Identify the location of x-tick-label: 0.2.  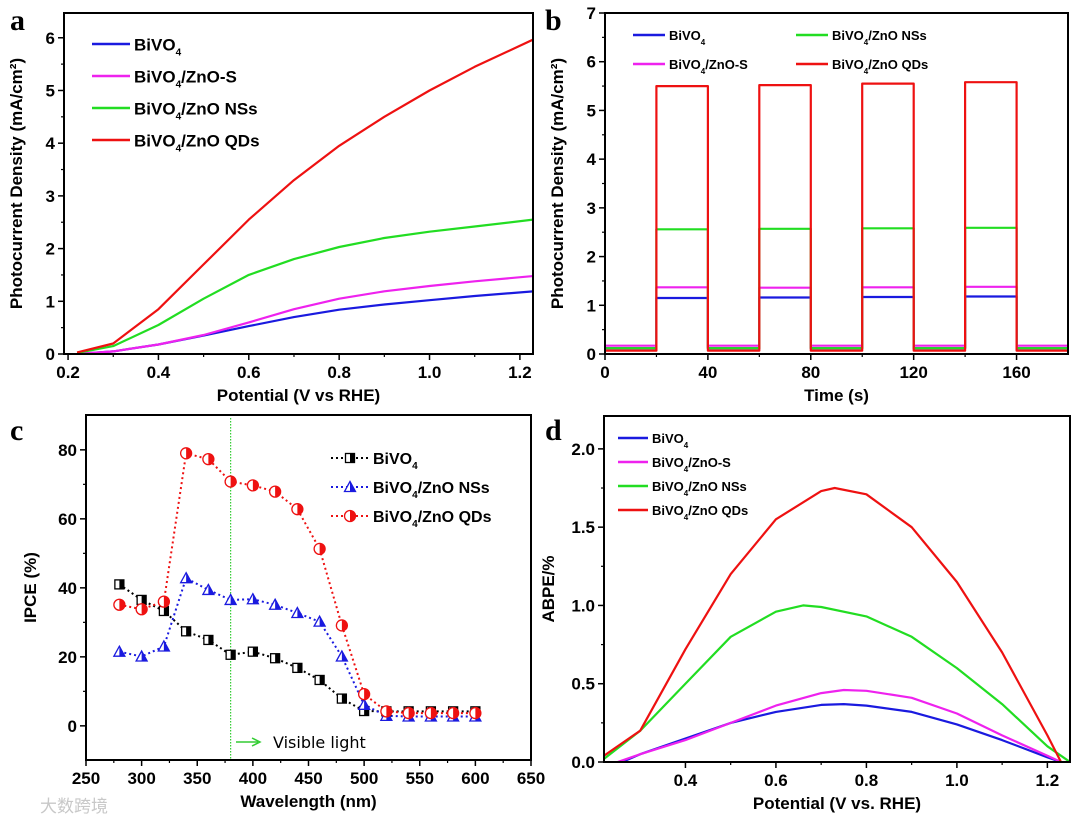
(68, 372).